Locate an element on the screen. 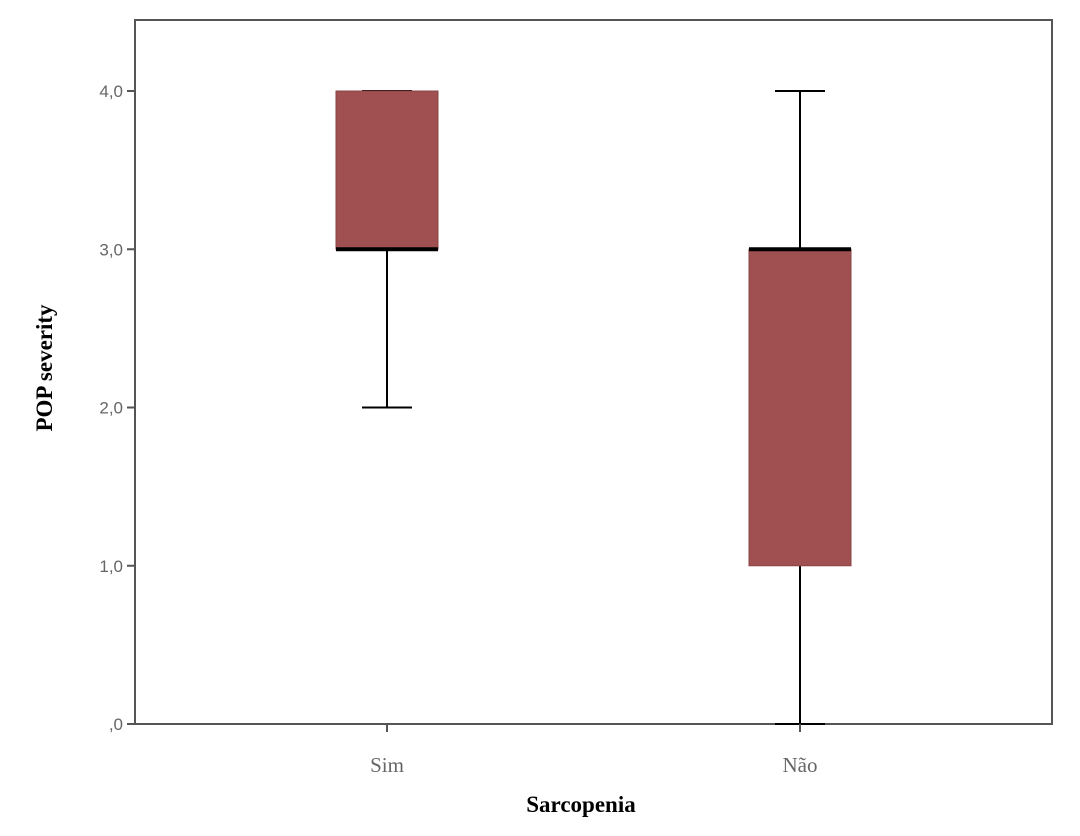 The image size is (1080, 836). box-nao is located at coordinates (800, 407).